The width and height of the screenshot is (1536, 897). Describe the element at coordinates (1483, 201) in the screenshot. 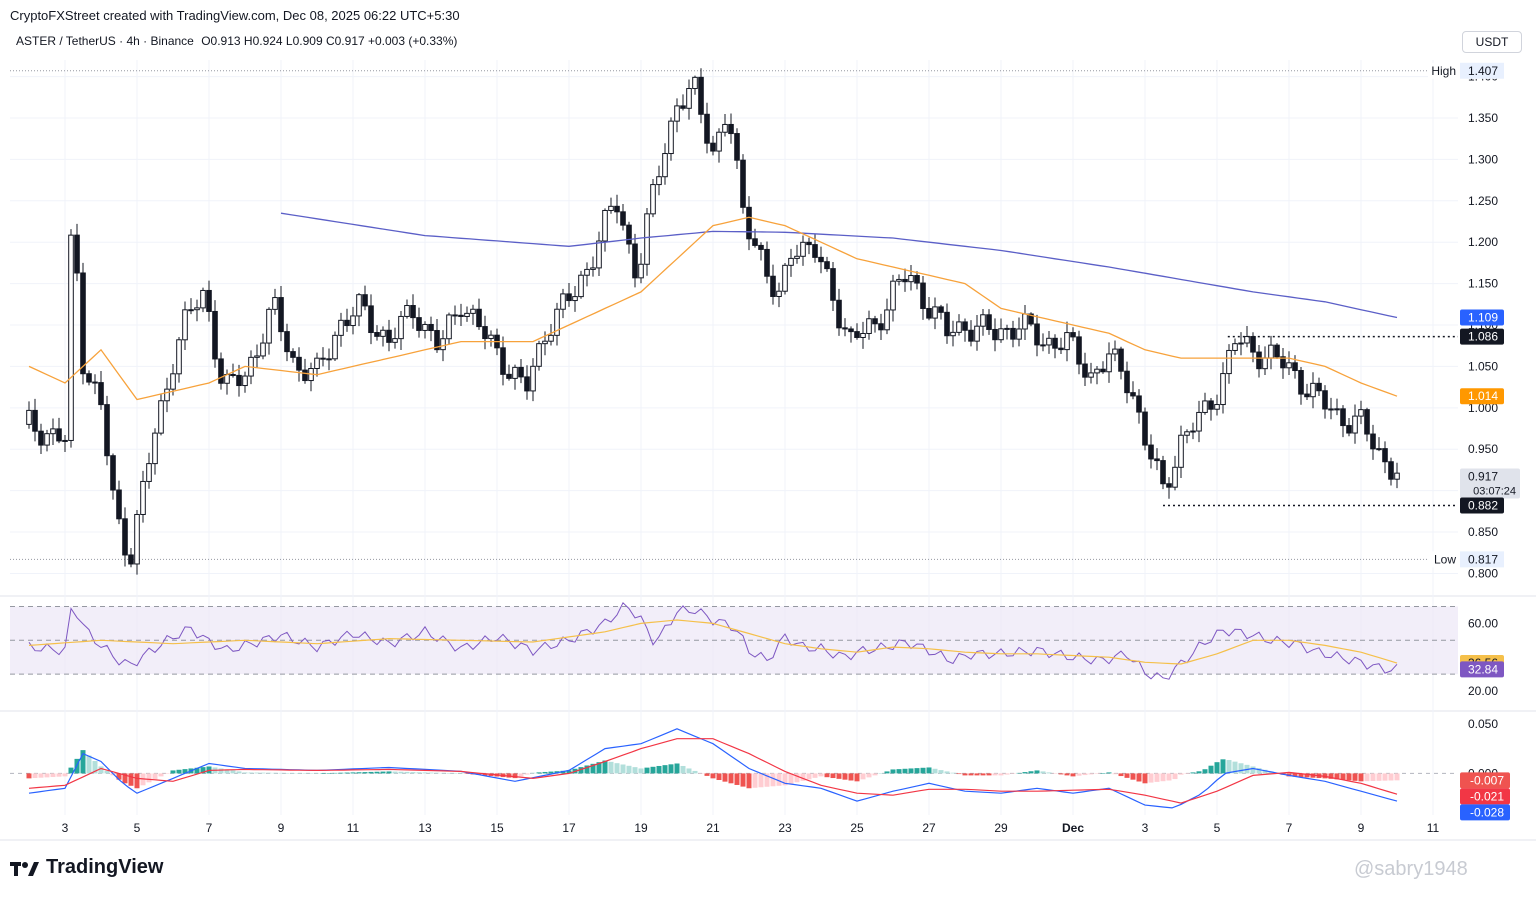

I see `price-tick-label: 1.250` at that location.